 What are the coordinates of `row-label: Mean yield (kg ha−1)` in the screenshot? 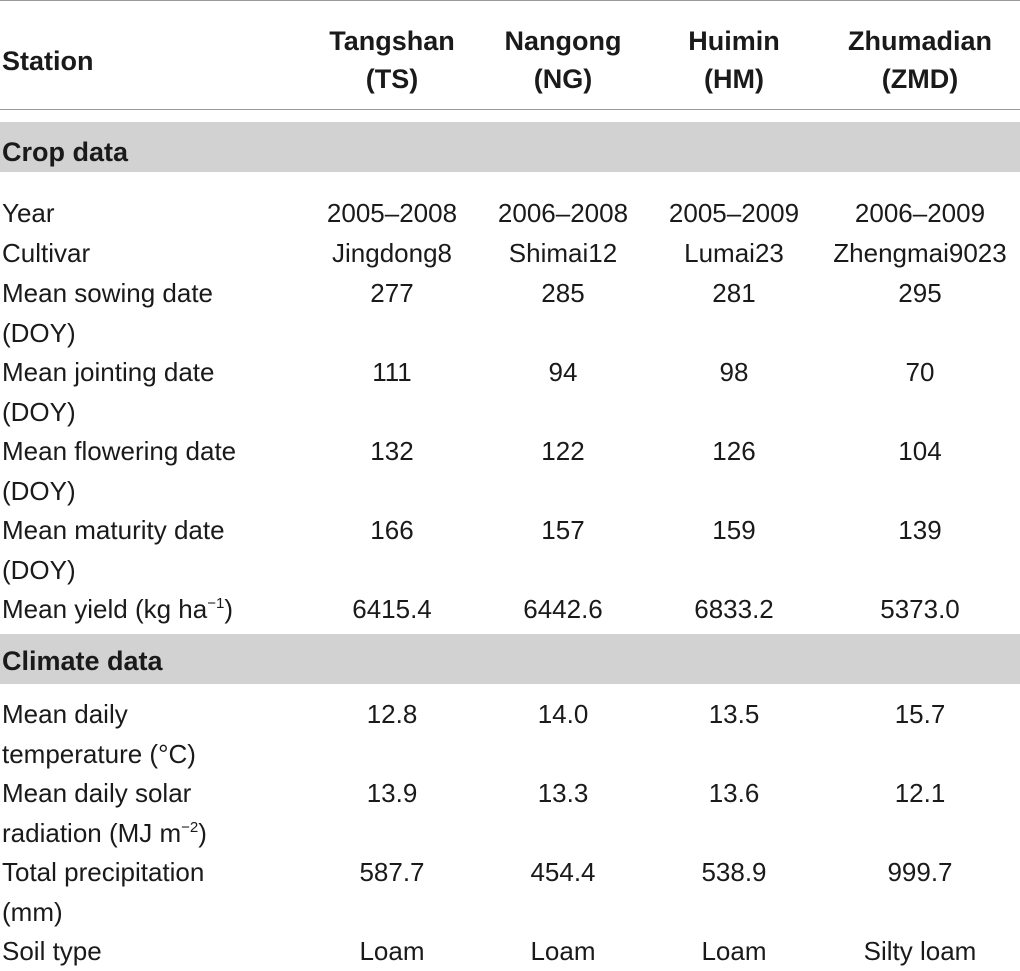 It's located at (117, 609).